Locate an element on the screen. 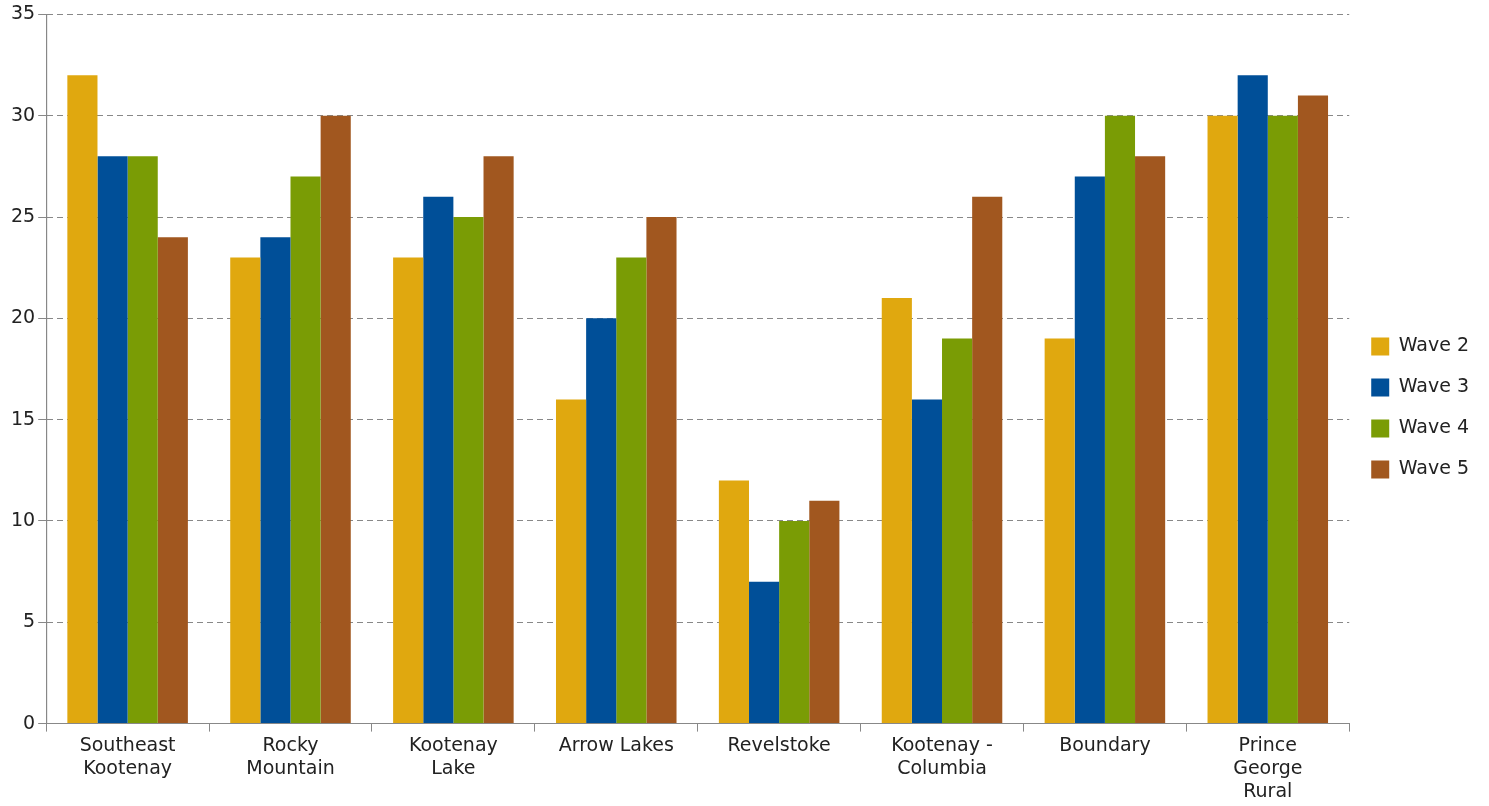 The width and height of the screenshot is (1489, 806). x-tick-label: Revelstoke is located at coordinates (779, 743).